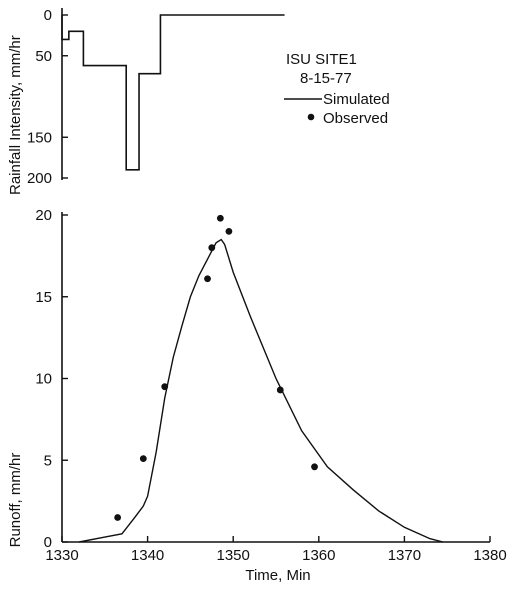  What do you see at coordinates (326, 78) in the screenshot?
I see `legend-date: 8-15-77` at bounding box center [326, 78].